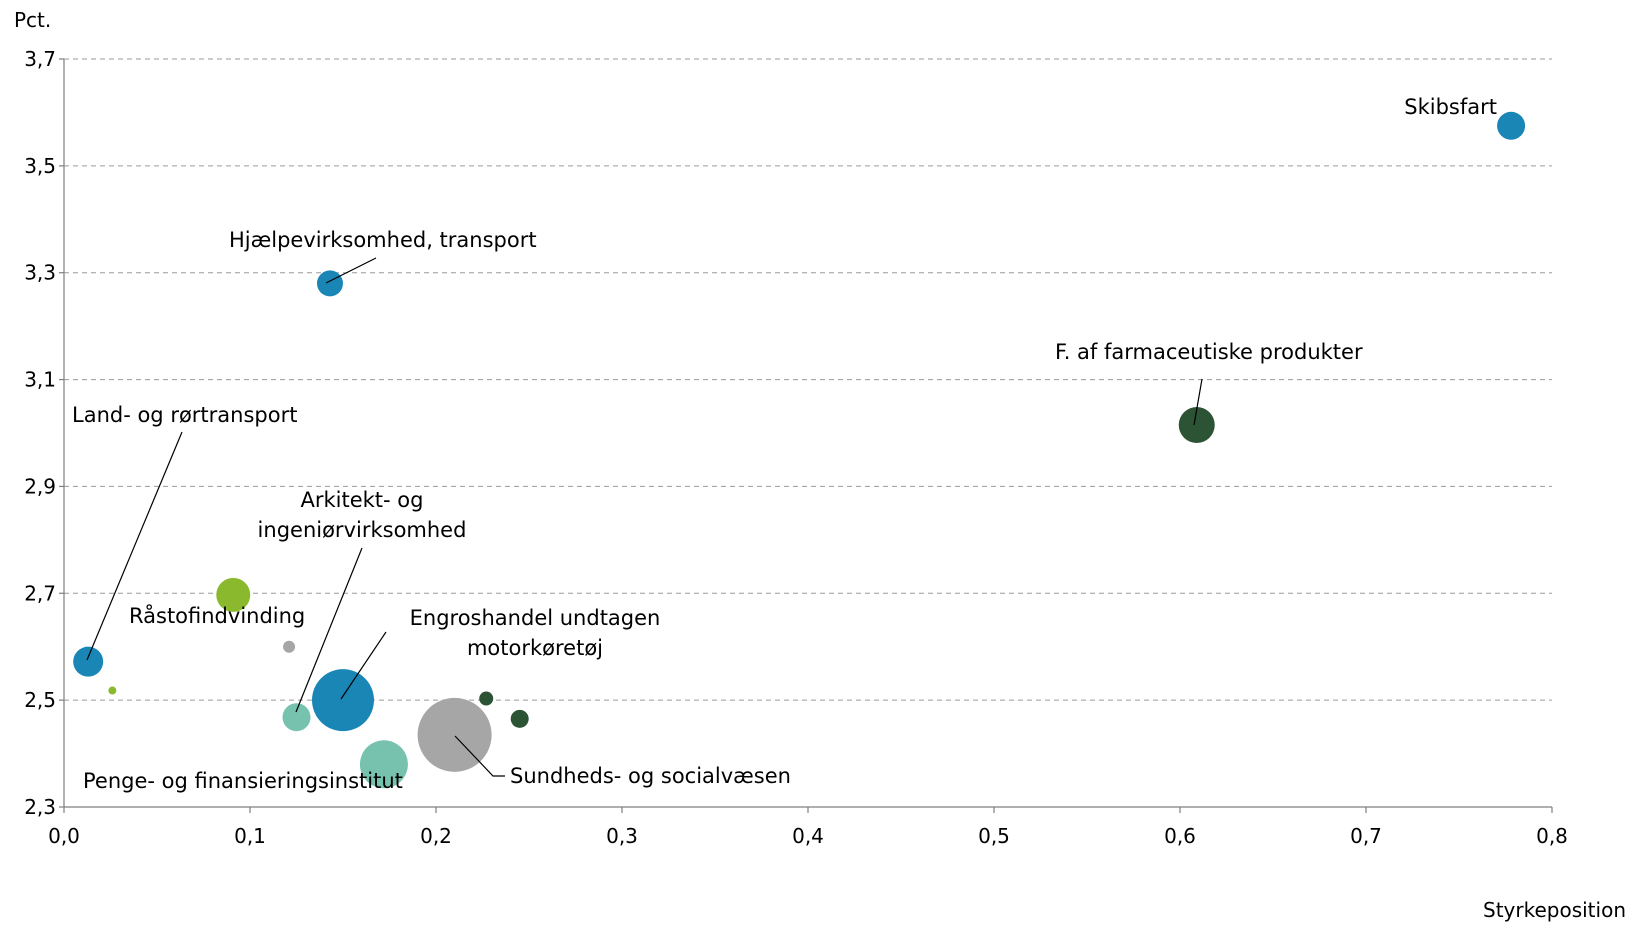  I want to click on bubble-label: Engroshandel undtagen motorkøretøj, so click(535, 633).